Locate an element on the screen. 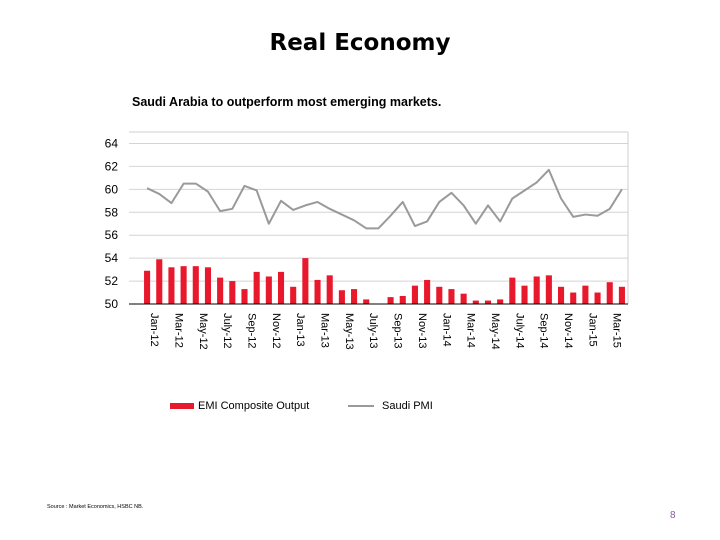 The width and height of the screenshot is (720, 540). x-tick-label: July-14 is located at coordinates (519, 330).